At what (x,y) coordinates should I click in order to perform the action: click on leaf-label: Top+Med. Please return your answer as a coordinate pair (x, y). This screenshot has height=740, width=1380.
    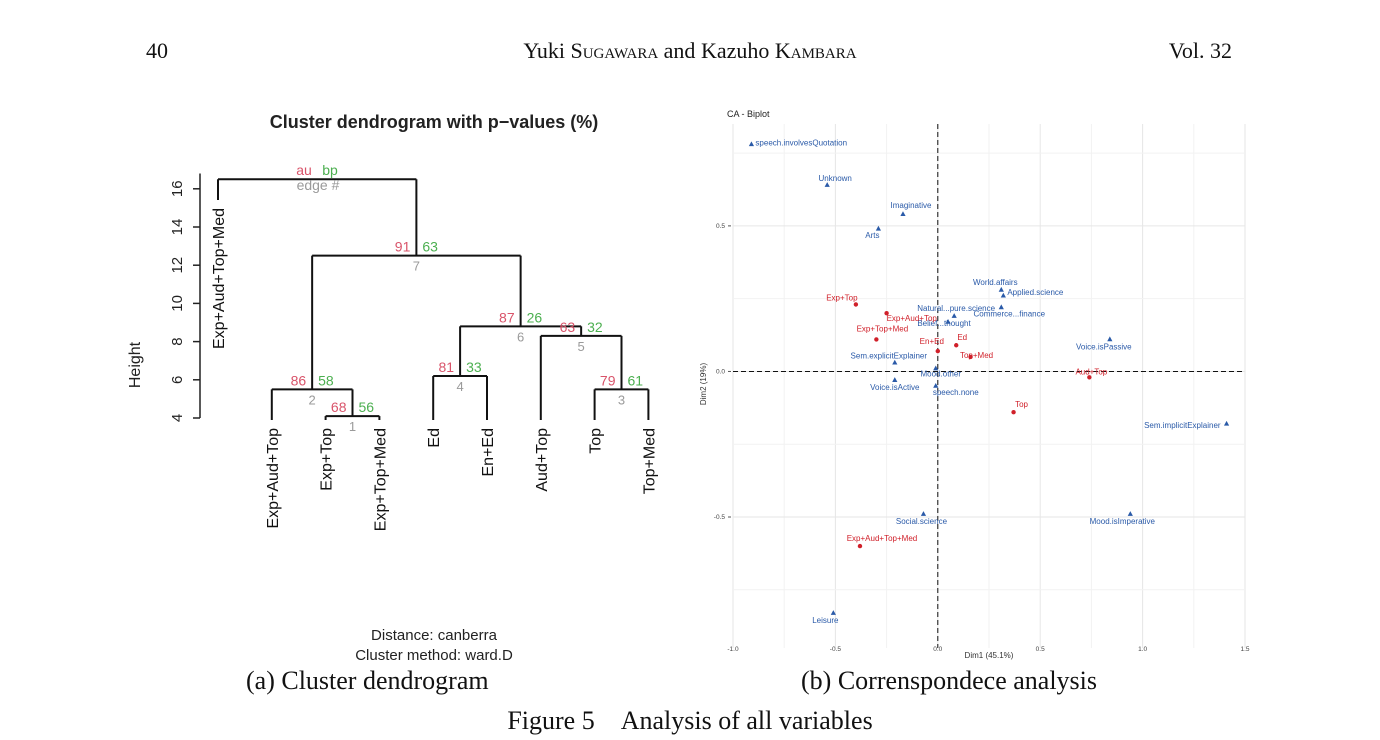
    Looking at the image, I should click on (649, 461).